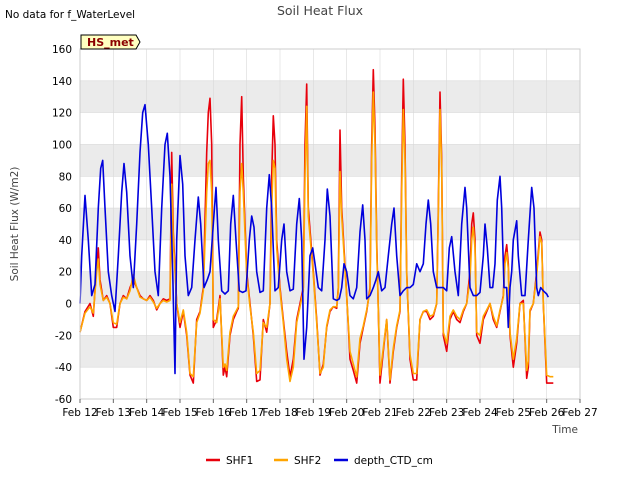  Describe the element at coordinates (547, 413) in the screenshot. I see `x-tick-label: Feb 26` at that location.